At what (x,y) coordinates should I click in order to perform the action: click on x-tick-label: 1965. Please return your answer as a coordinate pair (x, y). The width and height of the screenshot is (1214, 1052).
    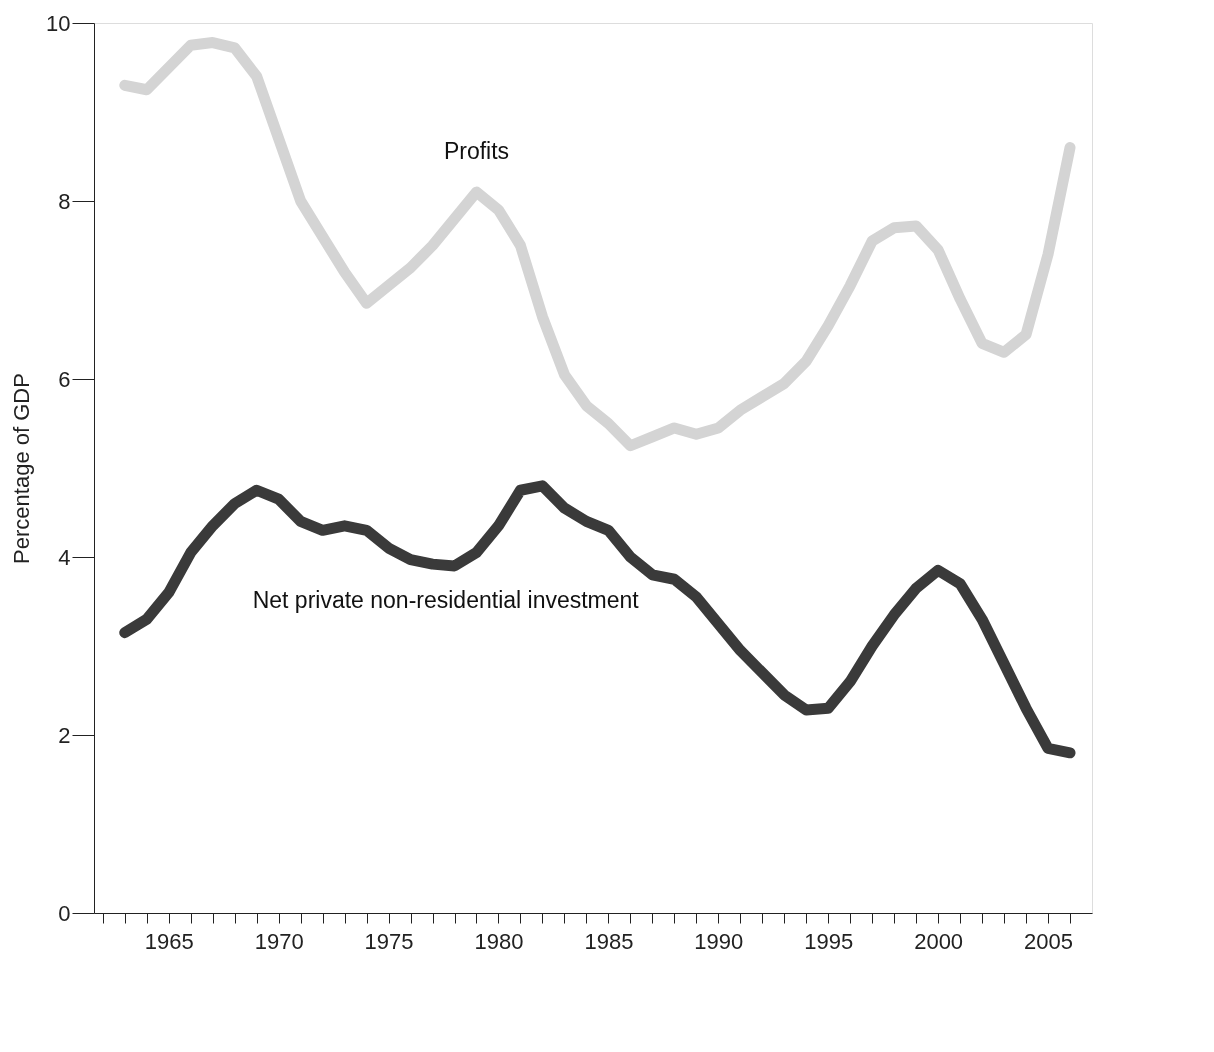
    Looking at the image, I should click on (169, 941).